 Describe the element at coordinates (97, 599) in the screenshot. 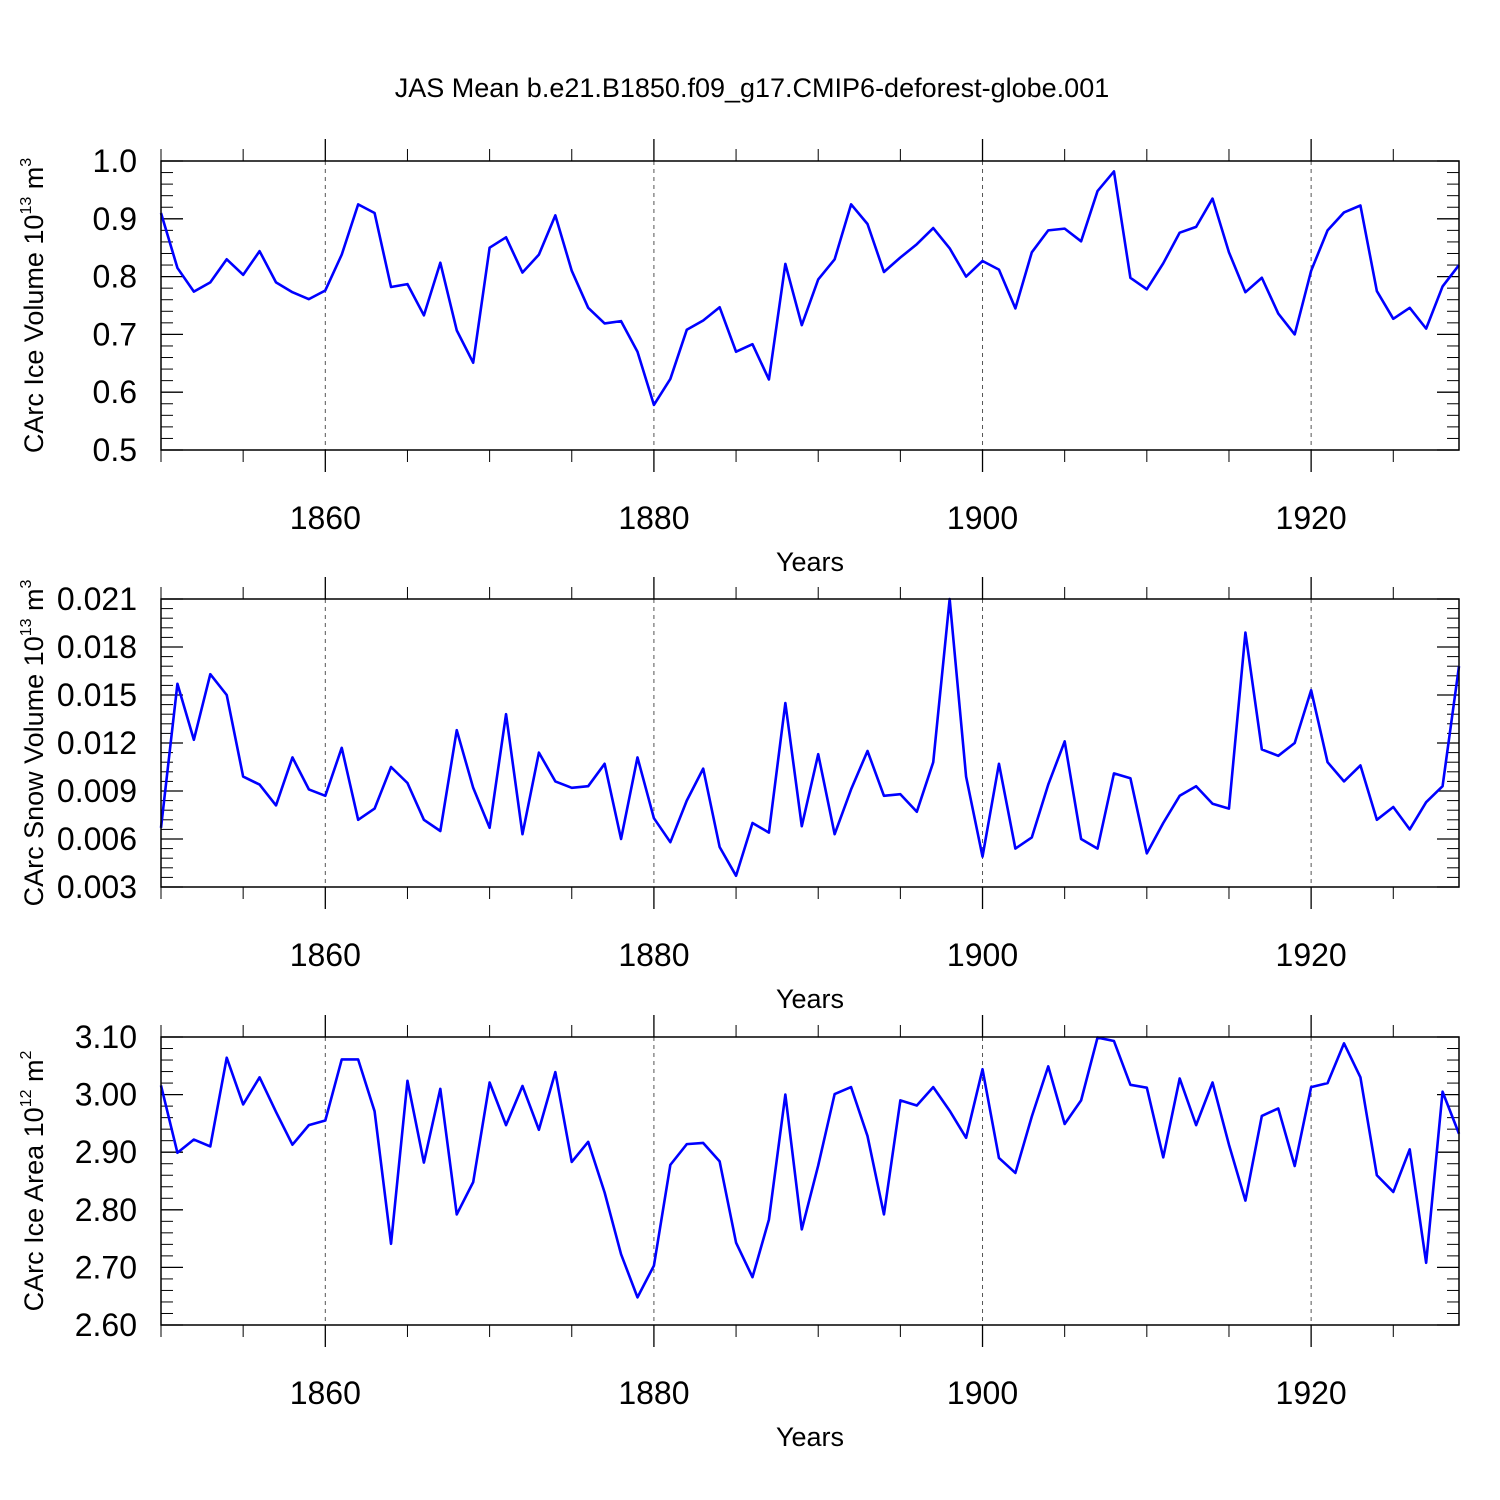

I see `y-tick-label: 0.021` at that location.